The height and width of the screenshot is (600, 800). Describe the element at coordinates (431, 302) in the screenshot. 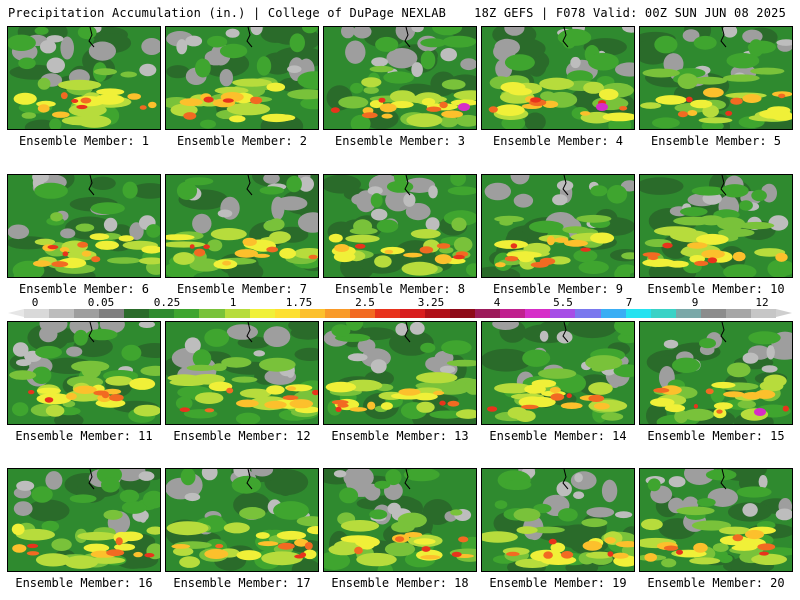

I see `colorbar-tick-label: 3.25` at that location.